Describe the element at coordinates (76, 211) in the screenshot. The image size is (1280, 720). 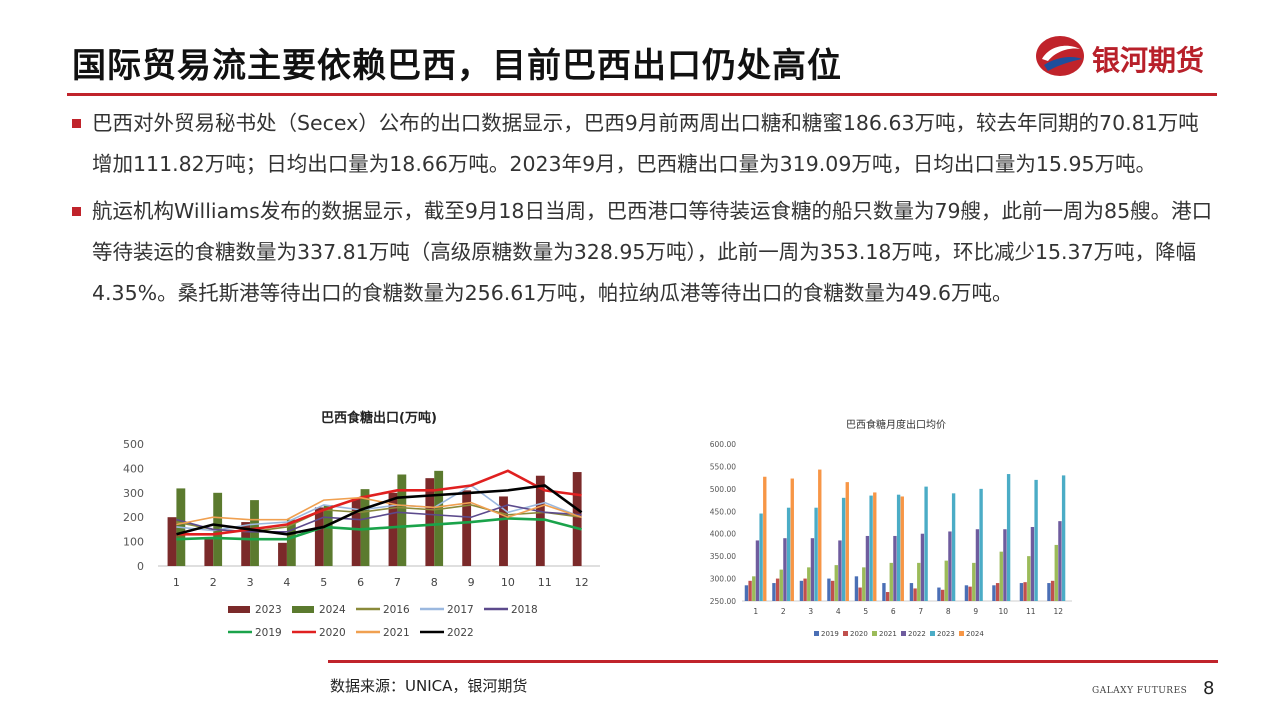
I see `bullet-marker` at that location.